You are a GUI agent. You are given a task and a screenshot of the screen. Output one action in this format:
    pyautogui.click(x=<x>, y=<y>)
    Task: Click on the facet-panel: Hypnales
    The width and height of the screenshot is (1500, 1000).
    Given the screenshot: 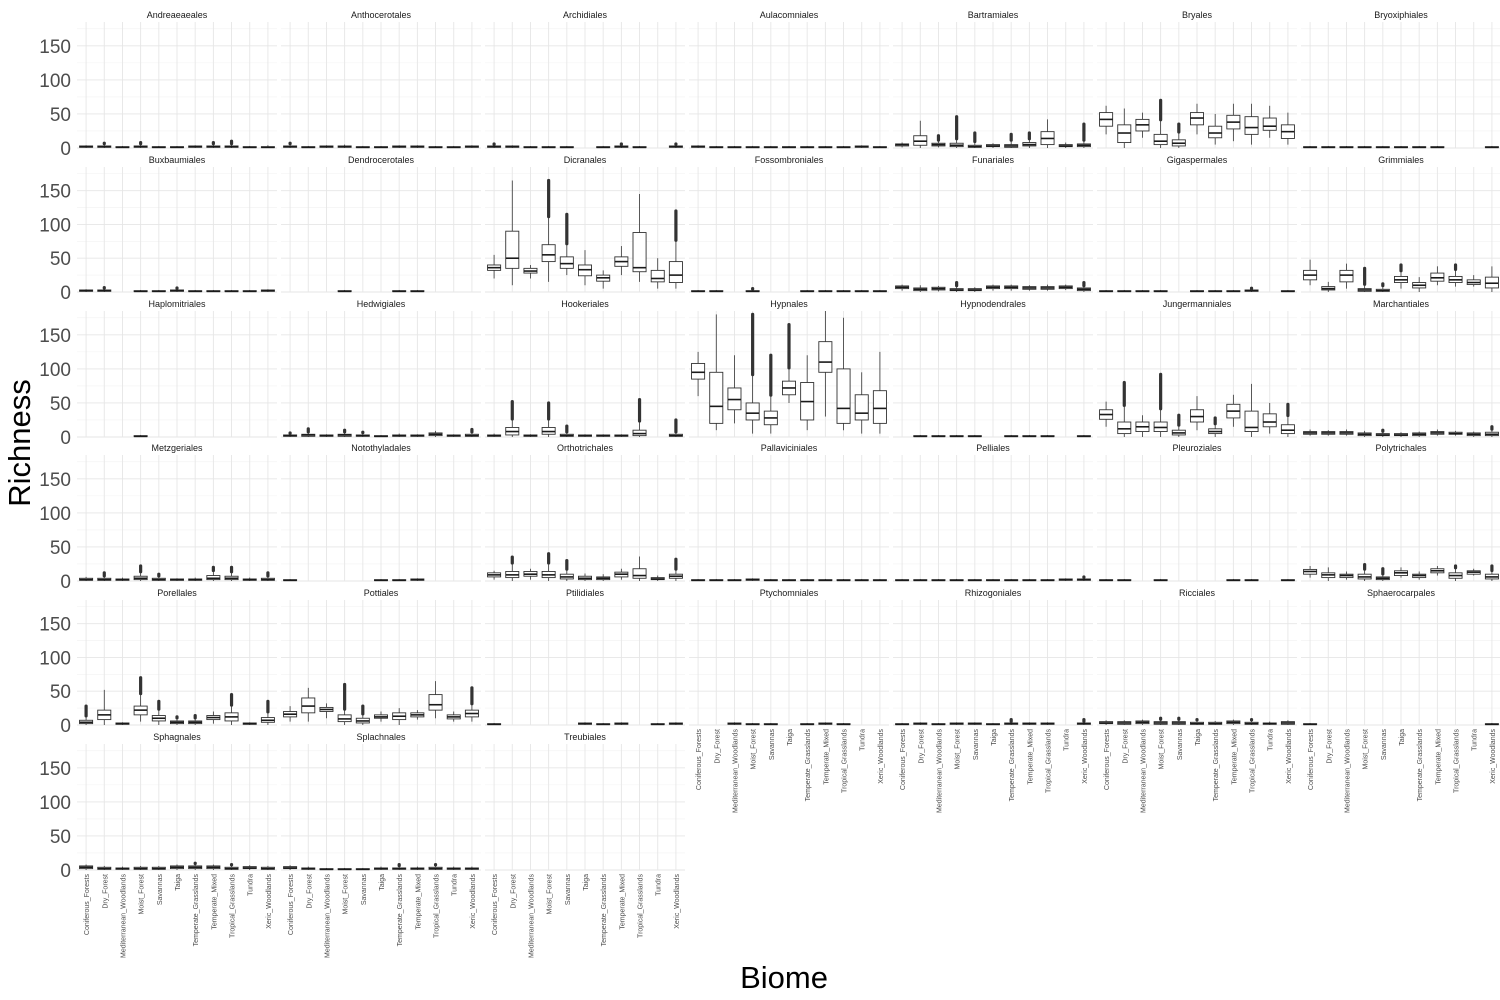 What is the action you would take?
    pyautogui.click(x=789, y=368)
    